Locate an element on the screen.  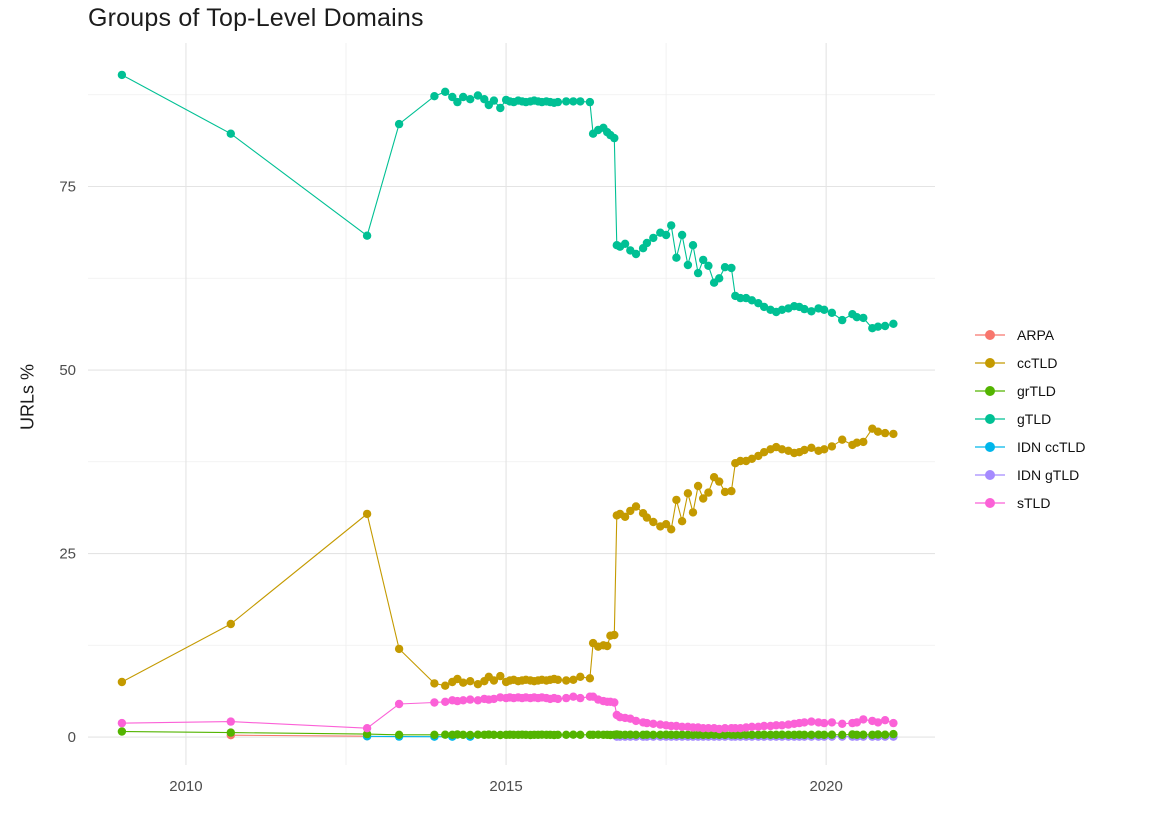
legend-item-arpa: ARPA is located at coordinates (1030, 335).